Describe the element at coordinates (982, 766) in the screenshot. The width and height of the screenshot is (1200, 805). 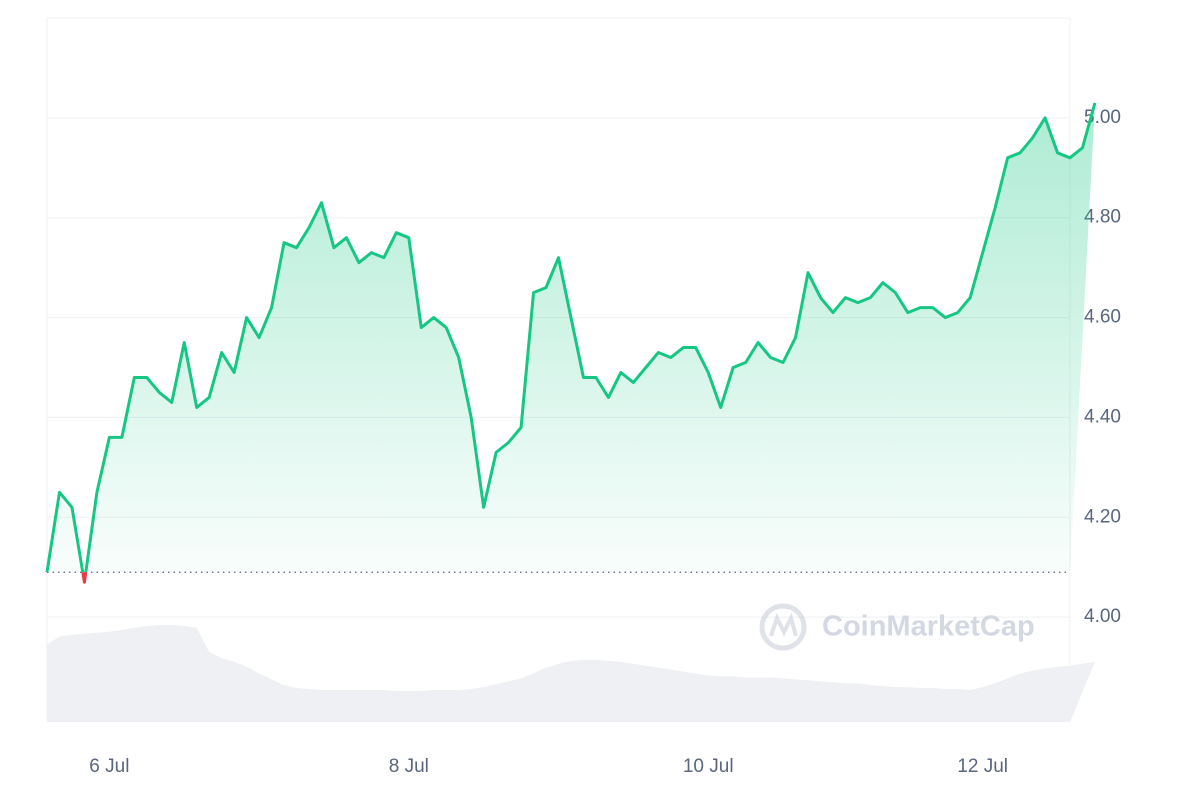
I see `x-tick-label: 12 Jul` at that location.